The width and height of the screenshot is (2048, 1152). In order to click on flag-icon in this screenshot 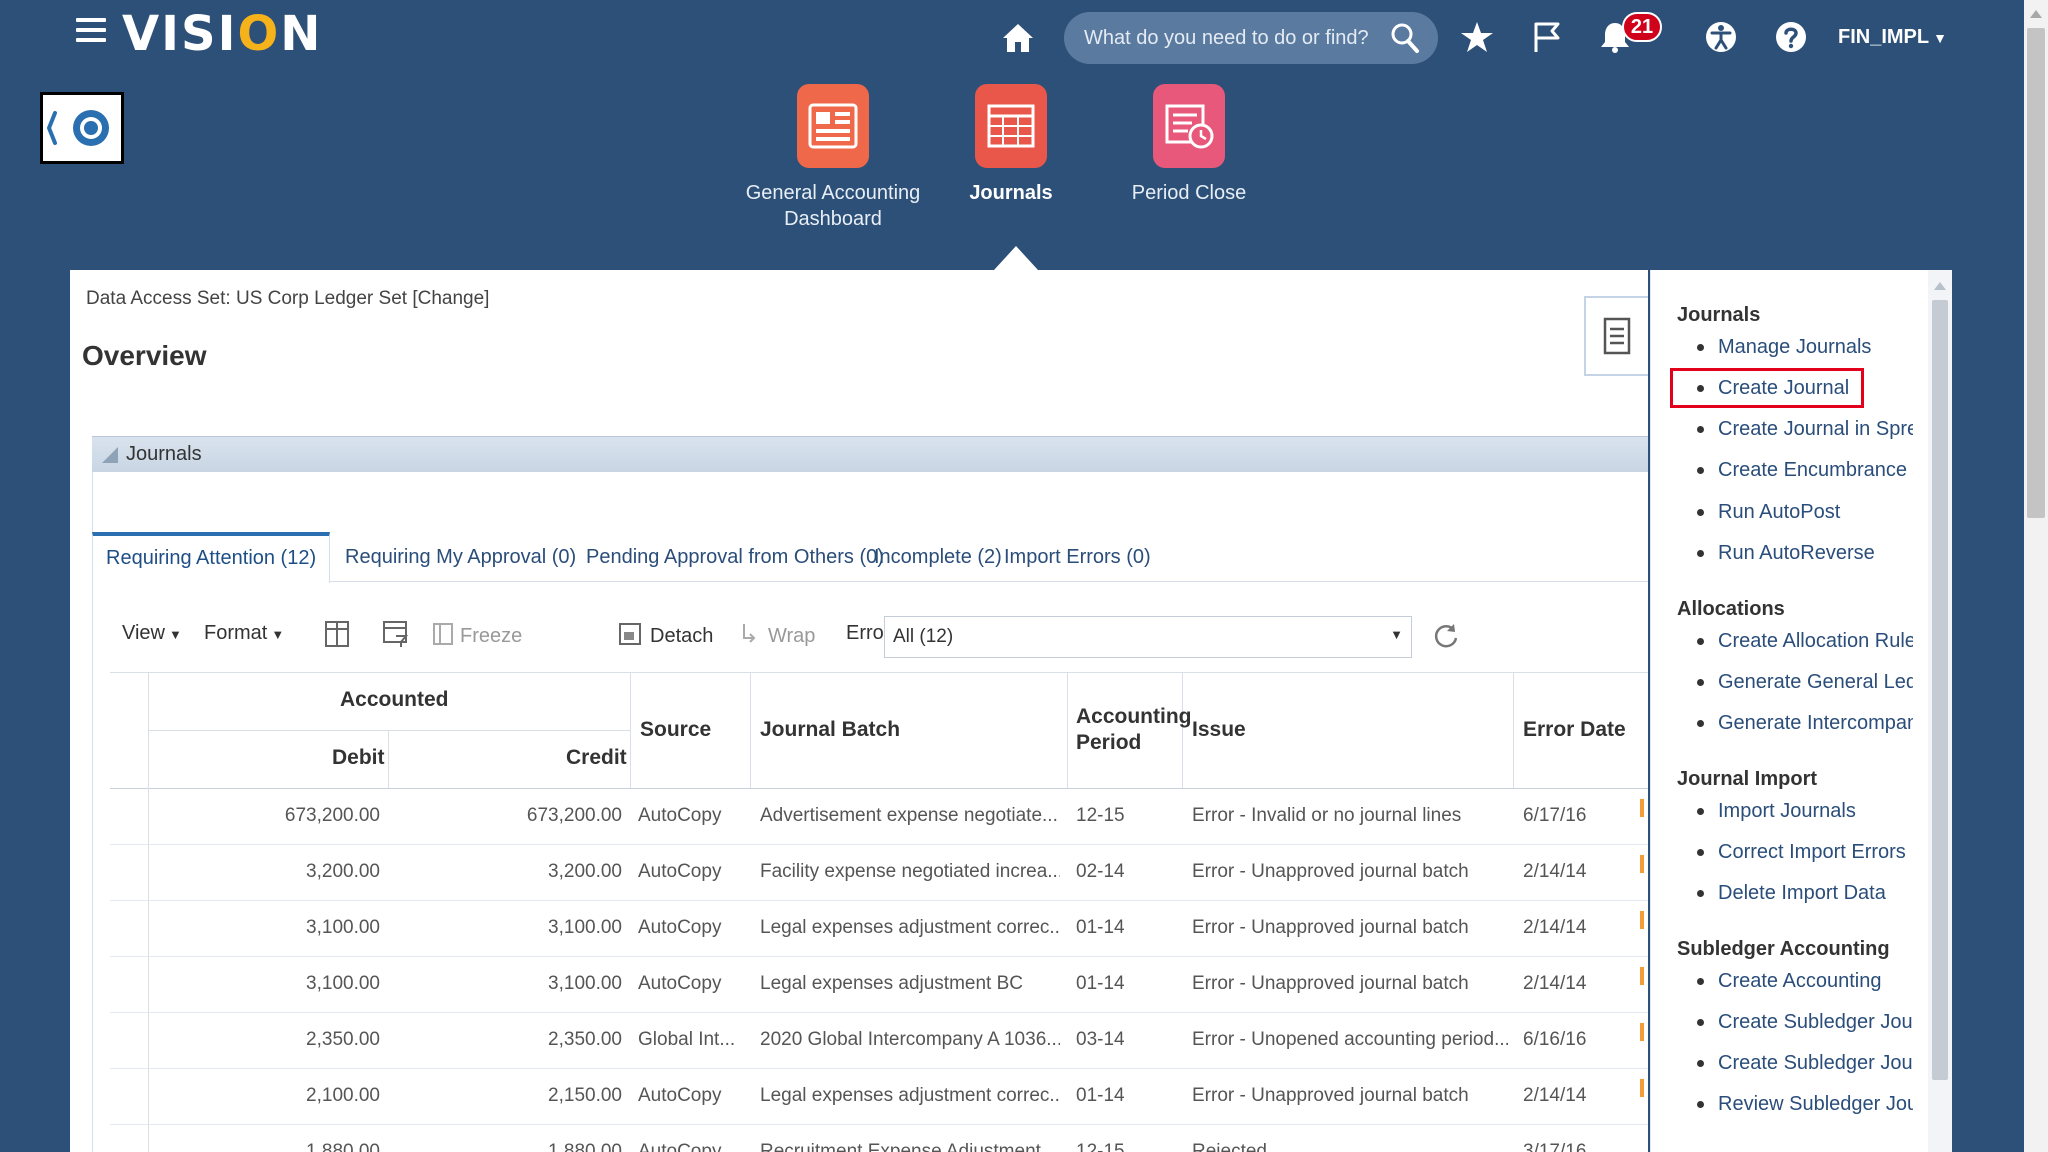, I will do `click(1547, 37)`.